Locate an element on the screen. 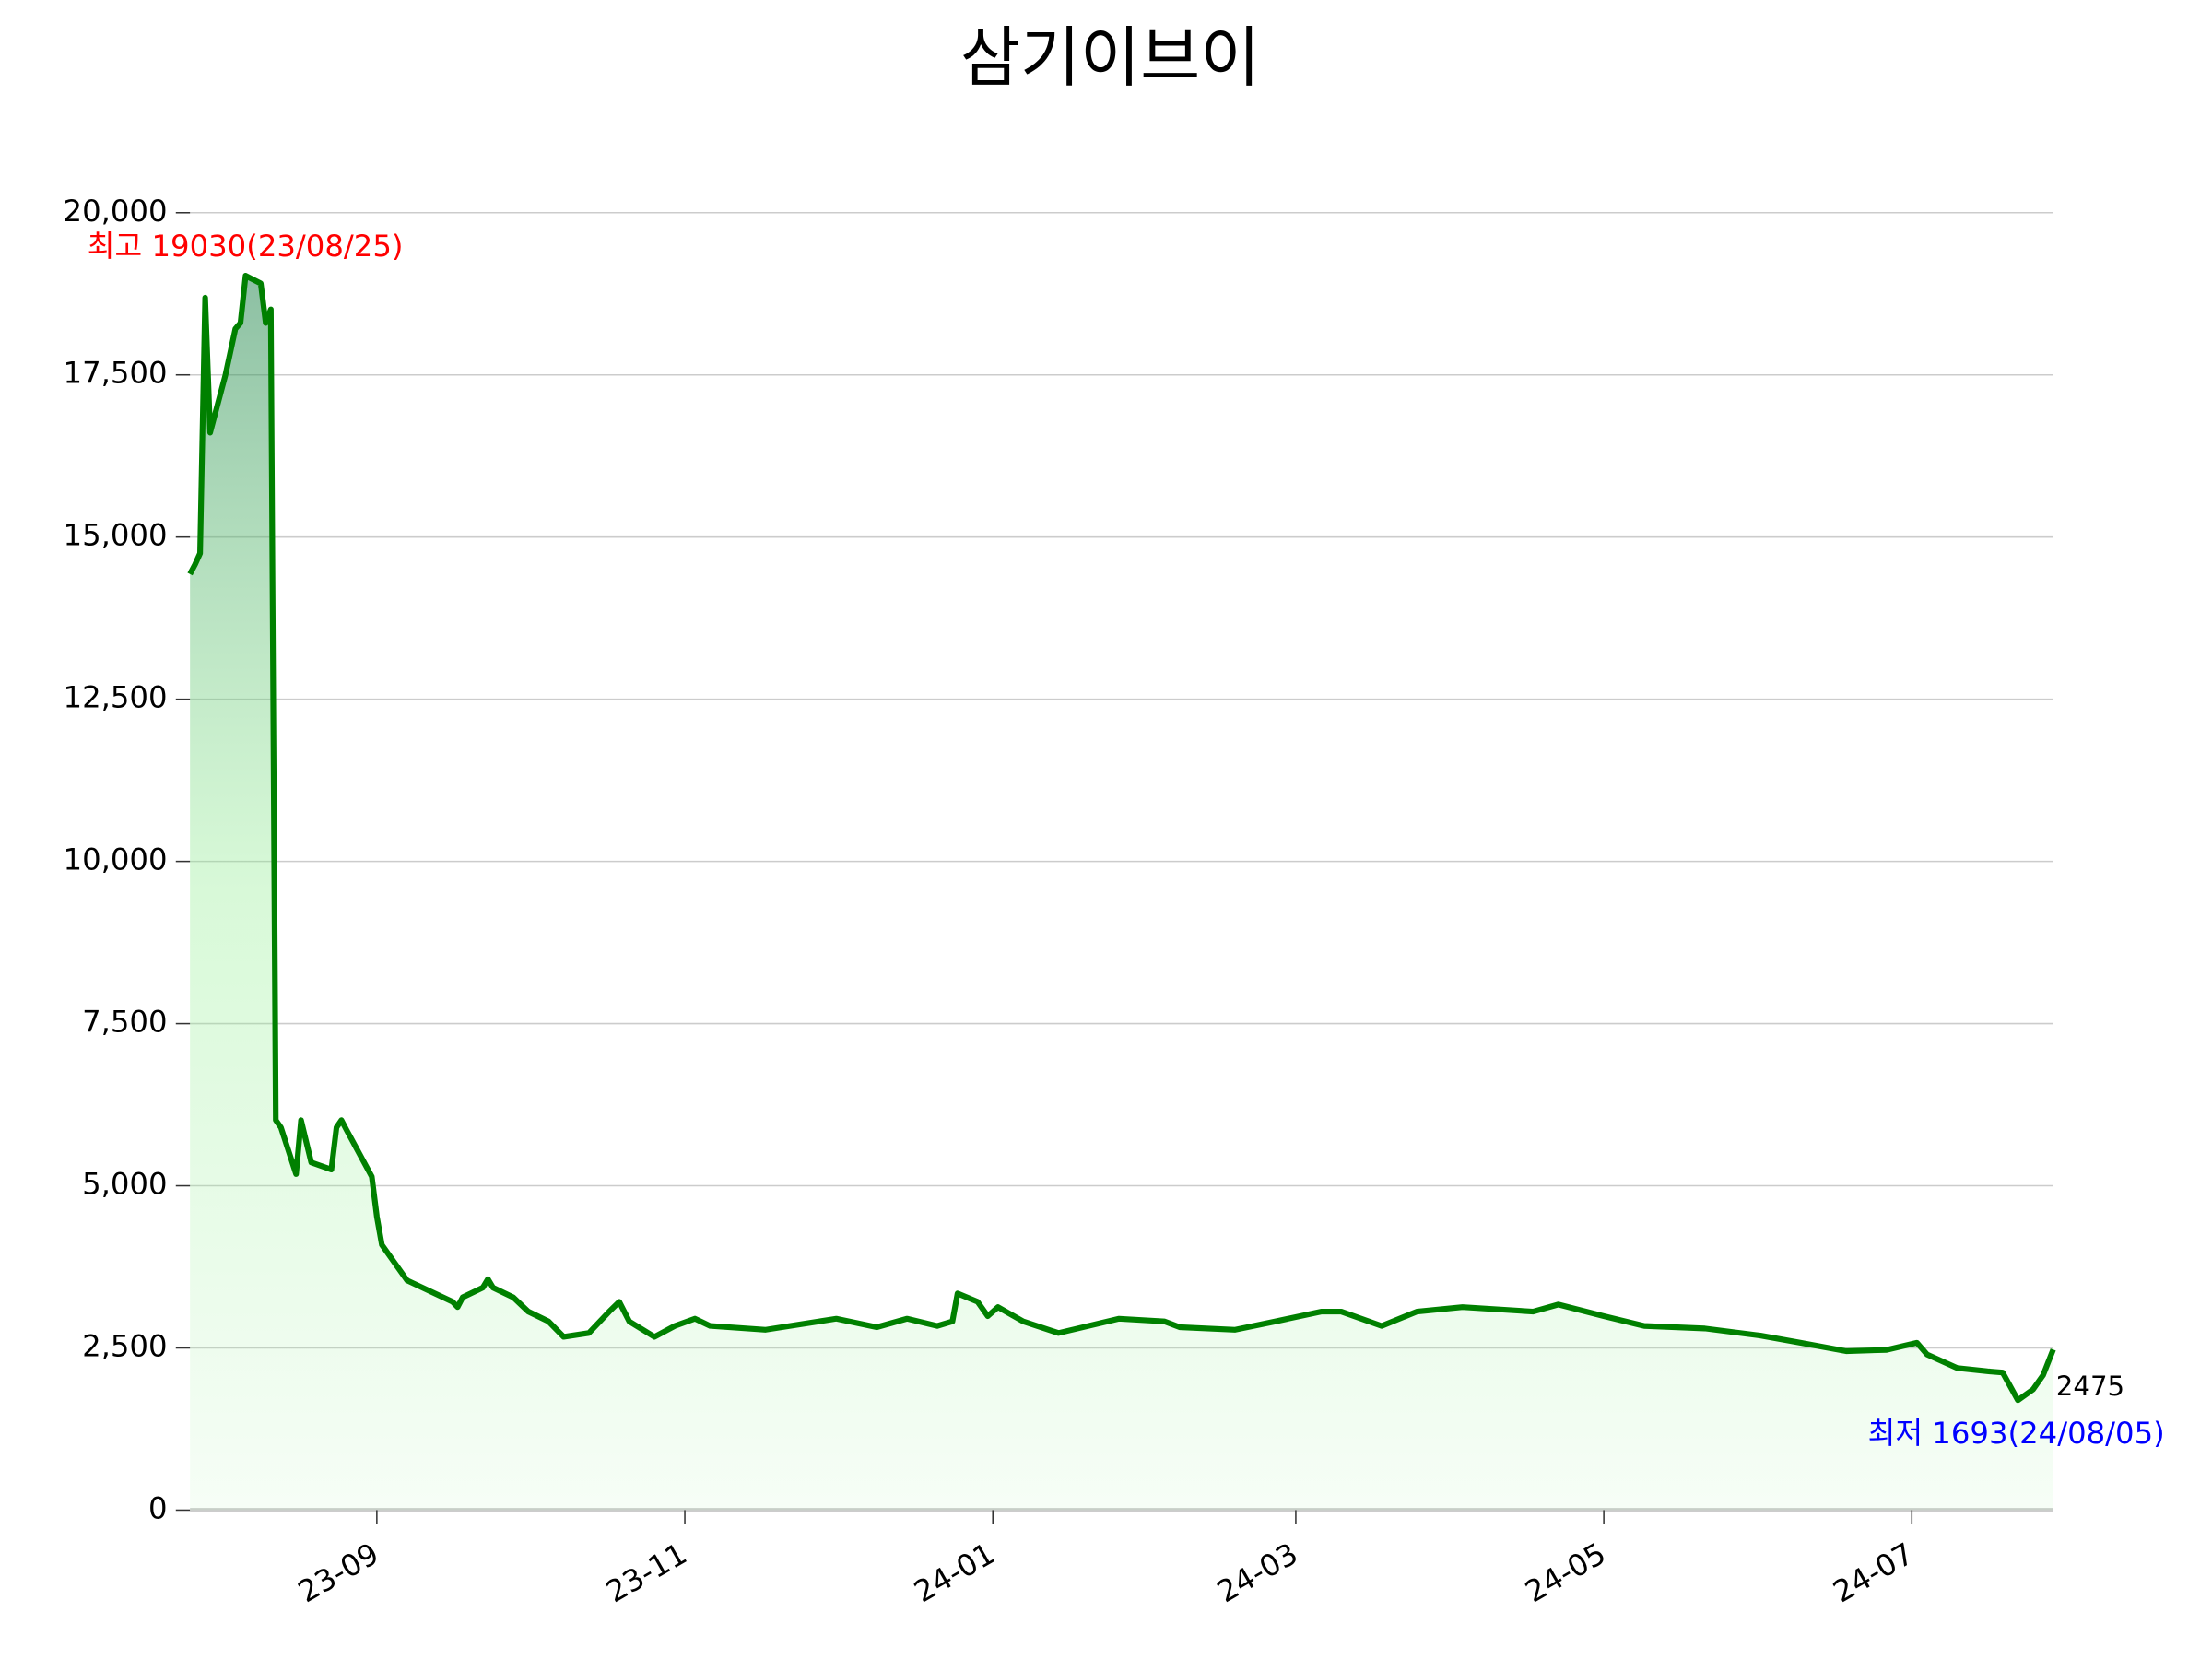  y-tick-label: 20,000 is located at coordinates (116, 211).